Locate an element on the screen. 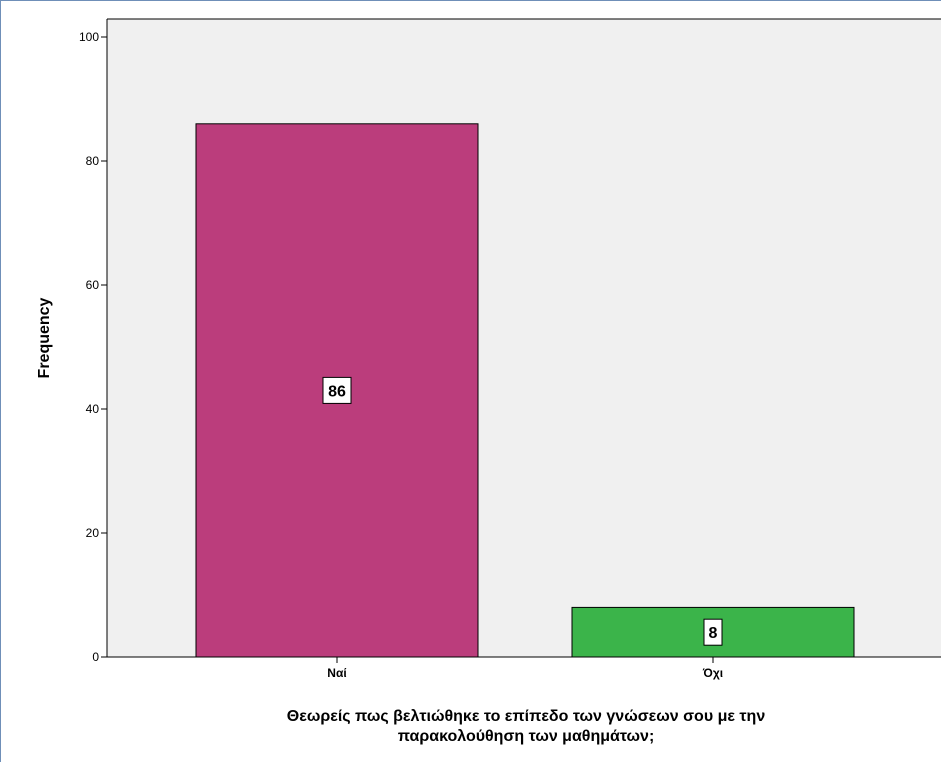 This screenshot has width=941, height=762. data-label: 86 is located at coordinates (337, 391).